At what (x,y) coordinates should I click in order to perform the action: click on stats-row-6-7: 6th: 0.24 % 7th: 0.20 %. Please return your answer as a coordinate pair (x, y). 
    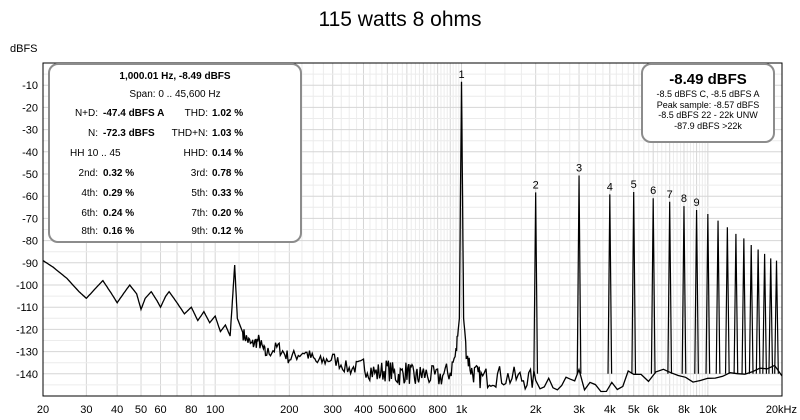
    Looking at the image, I should click on (175, 214).